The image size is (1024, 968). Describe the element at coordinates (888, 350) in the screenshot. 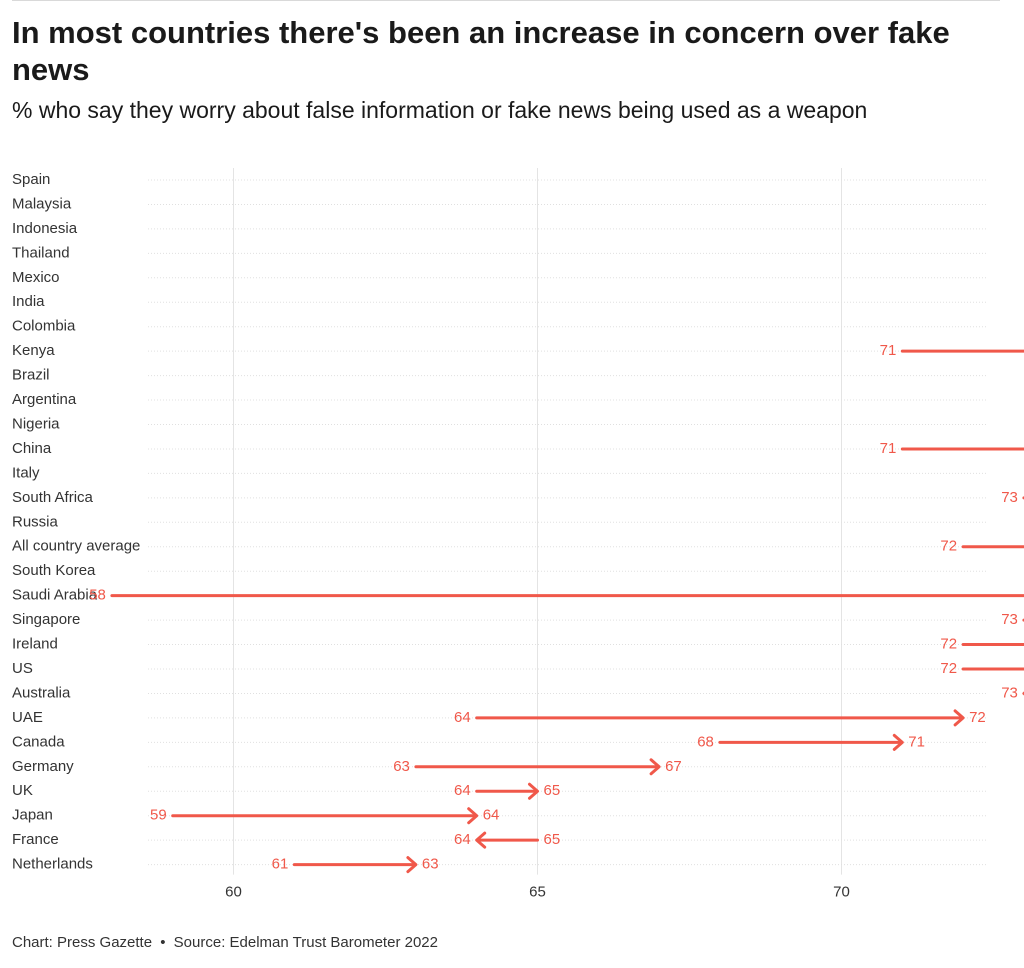

I see `start-value-kenya: 71` at that location.